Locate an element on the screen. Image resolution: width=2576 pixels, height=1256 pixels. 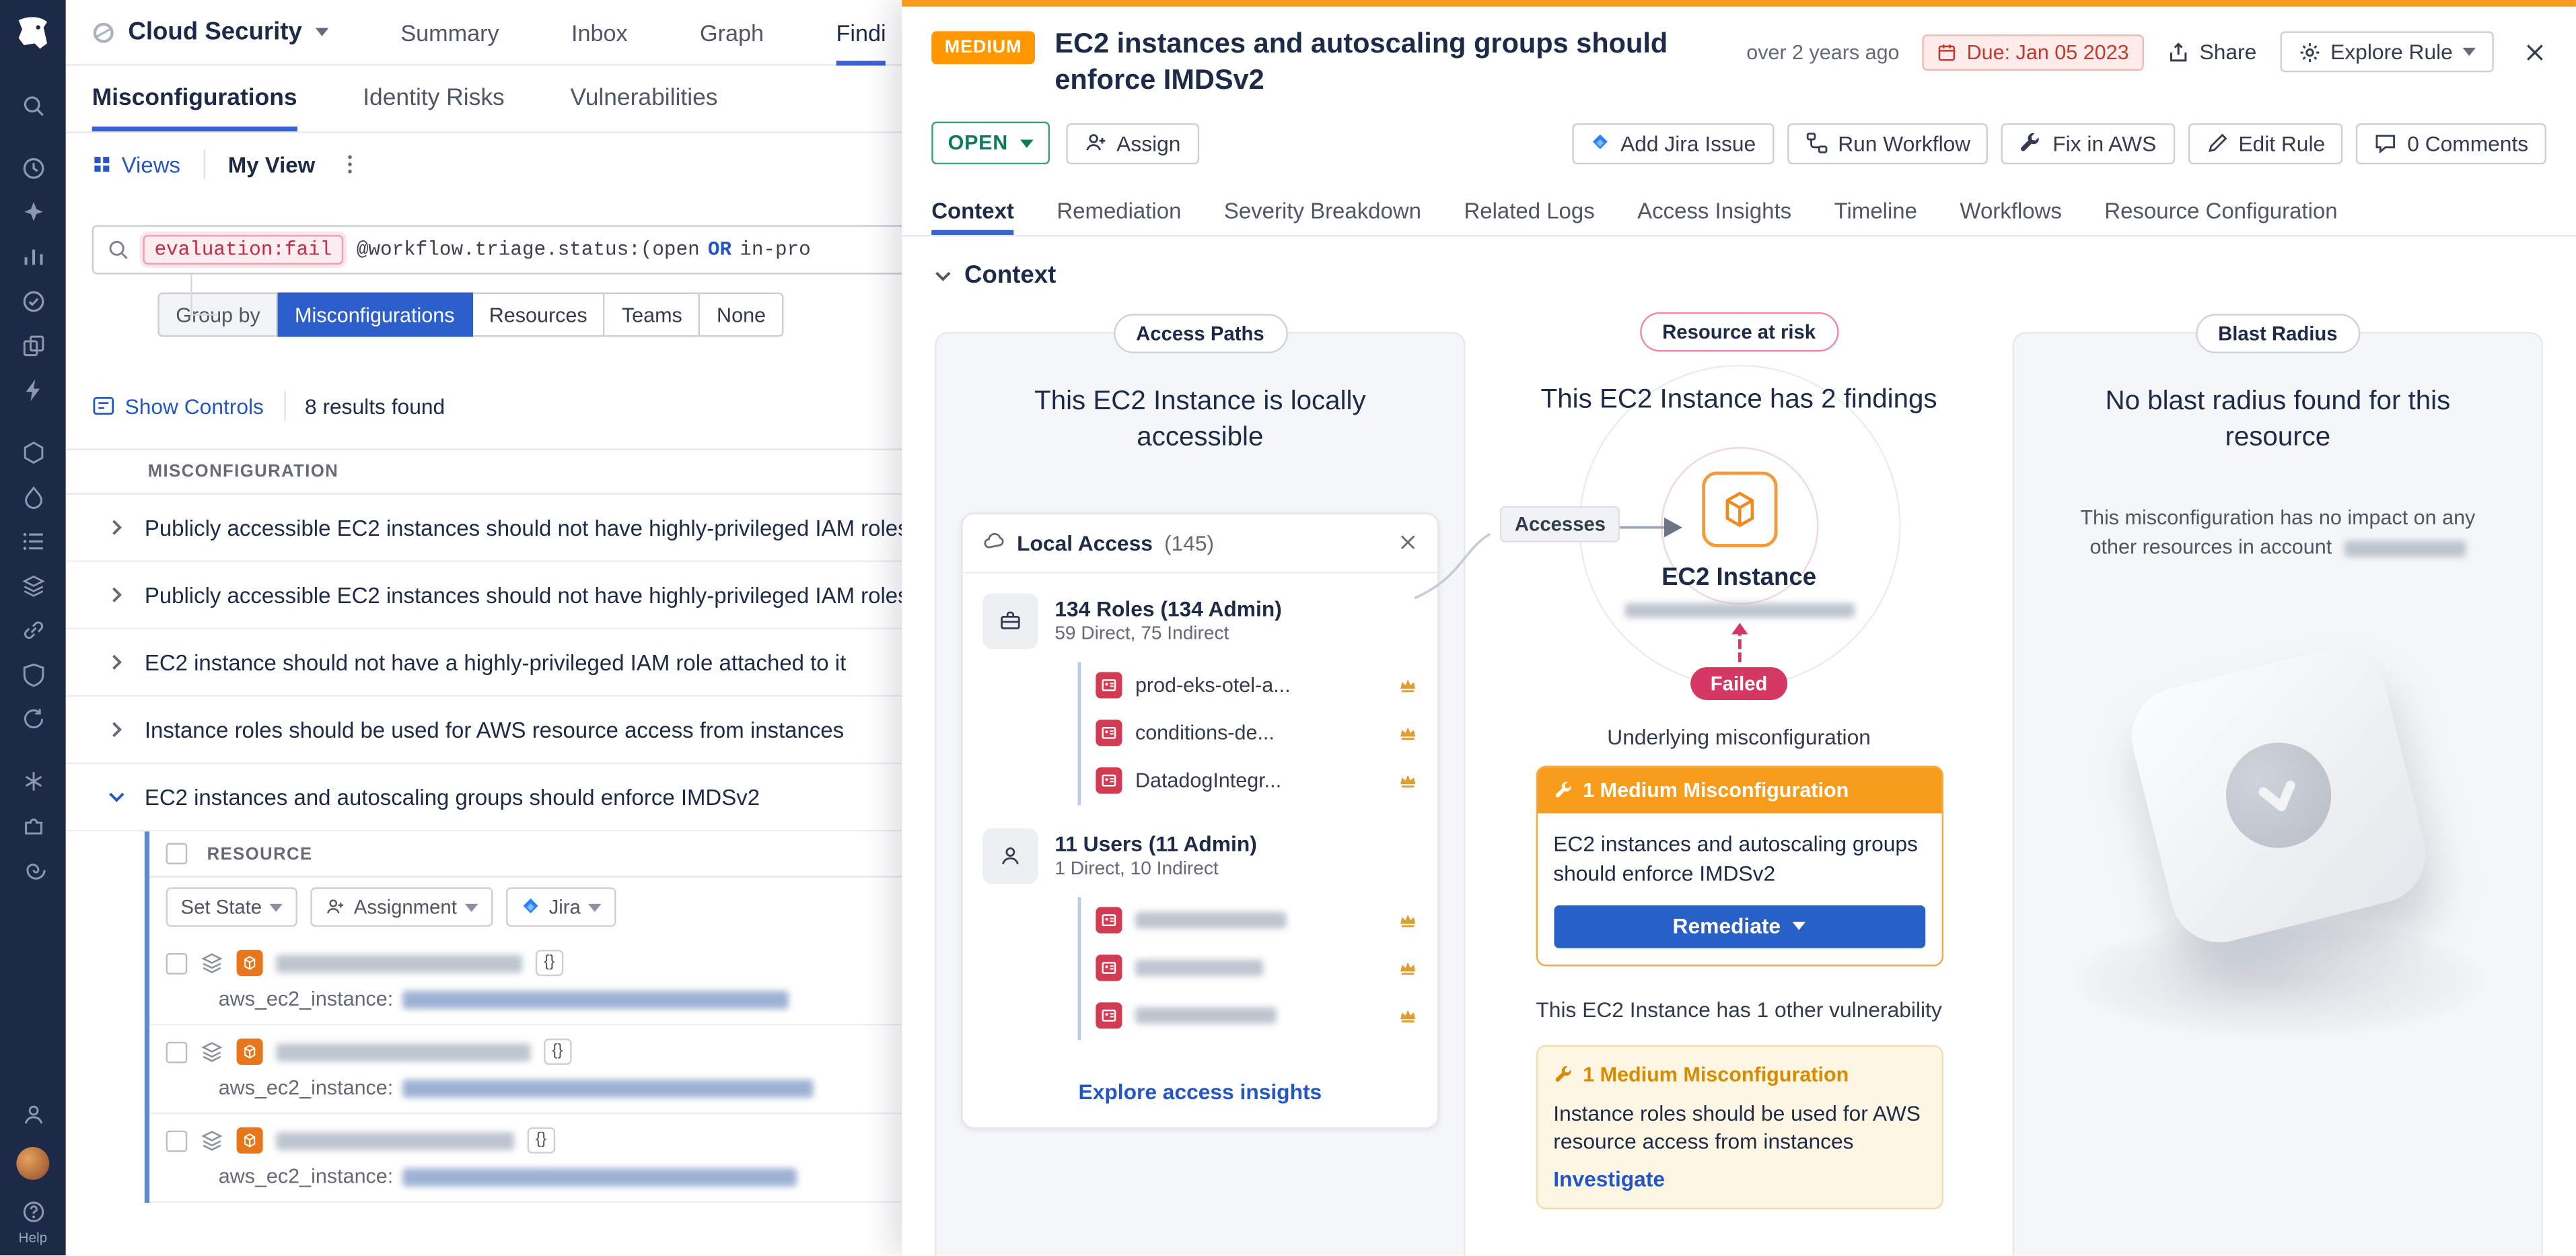
user-icon is located at coordinates (33, 1114).